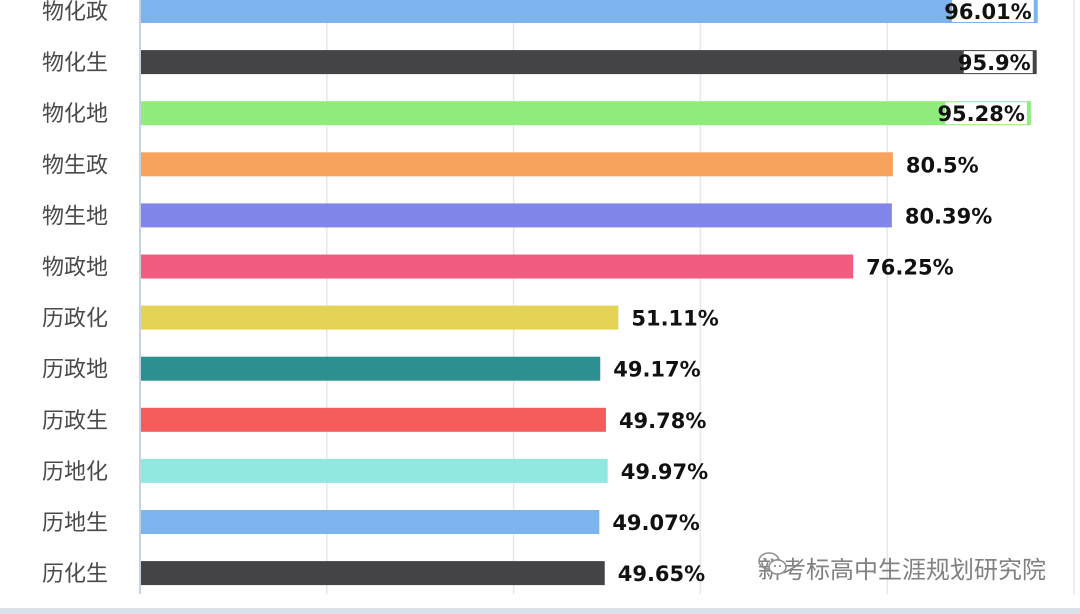  Describe the element at coordinates (75, 114) in the screenshot. I see `category-label: 物化地` at that location.